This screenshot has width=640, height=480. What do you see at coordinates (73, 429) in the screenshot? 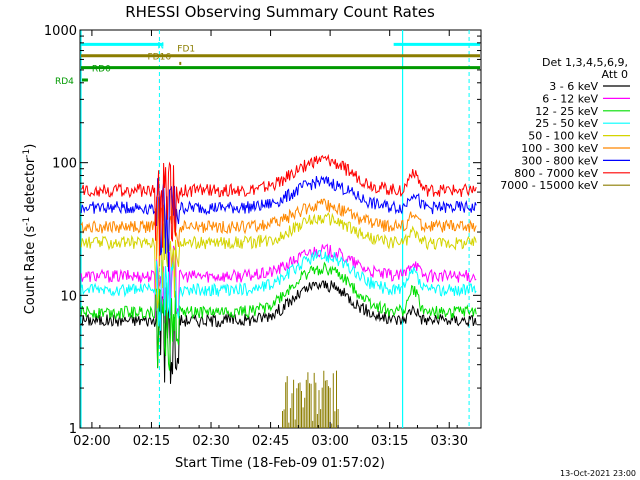
I see `y-tick-label-0: 1` at bounding box center [73, 429].